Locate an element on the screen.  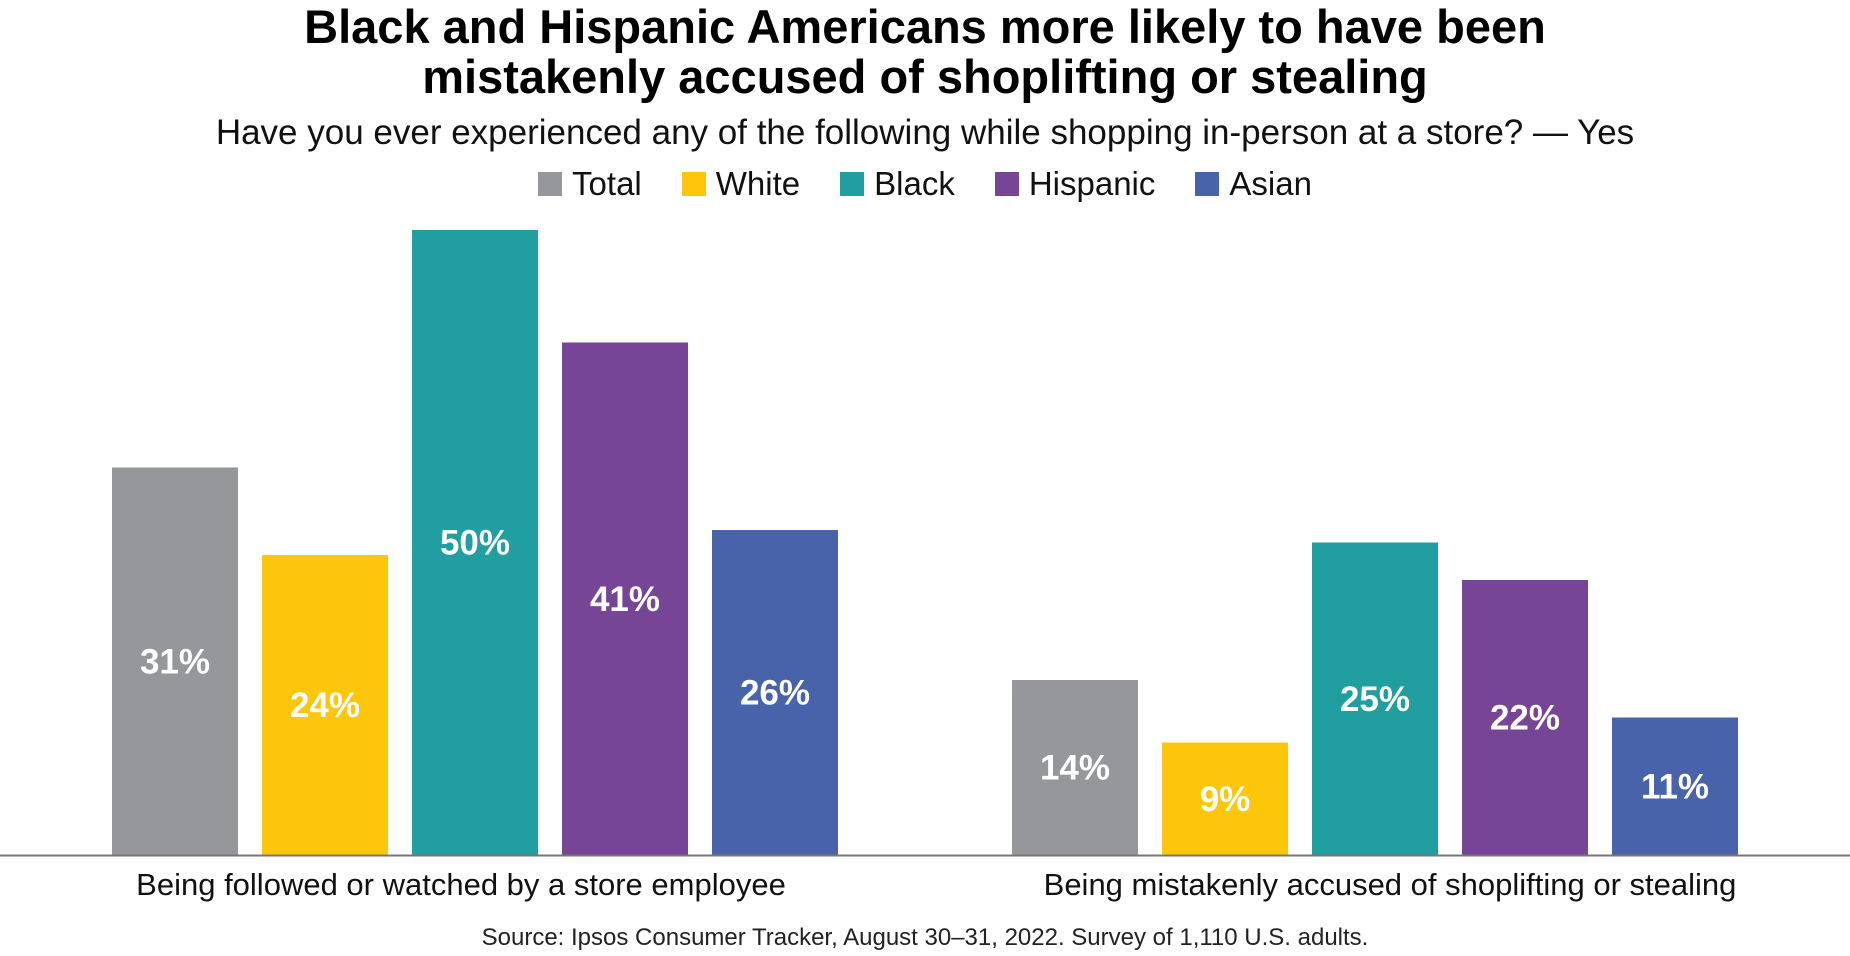
legend: Total White Black Hispanic Asian is located at coordinates (925, 184).